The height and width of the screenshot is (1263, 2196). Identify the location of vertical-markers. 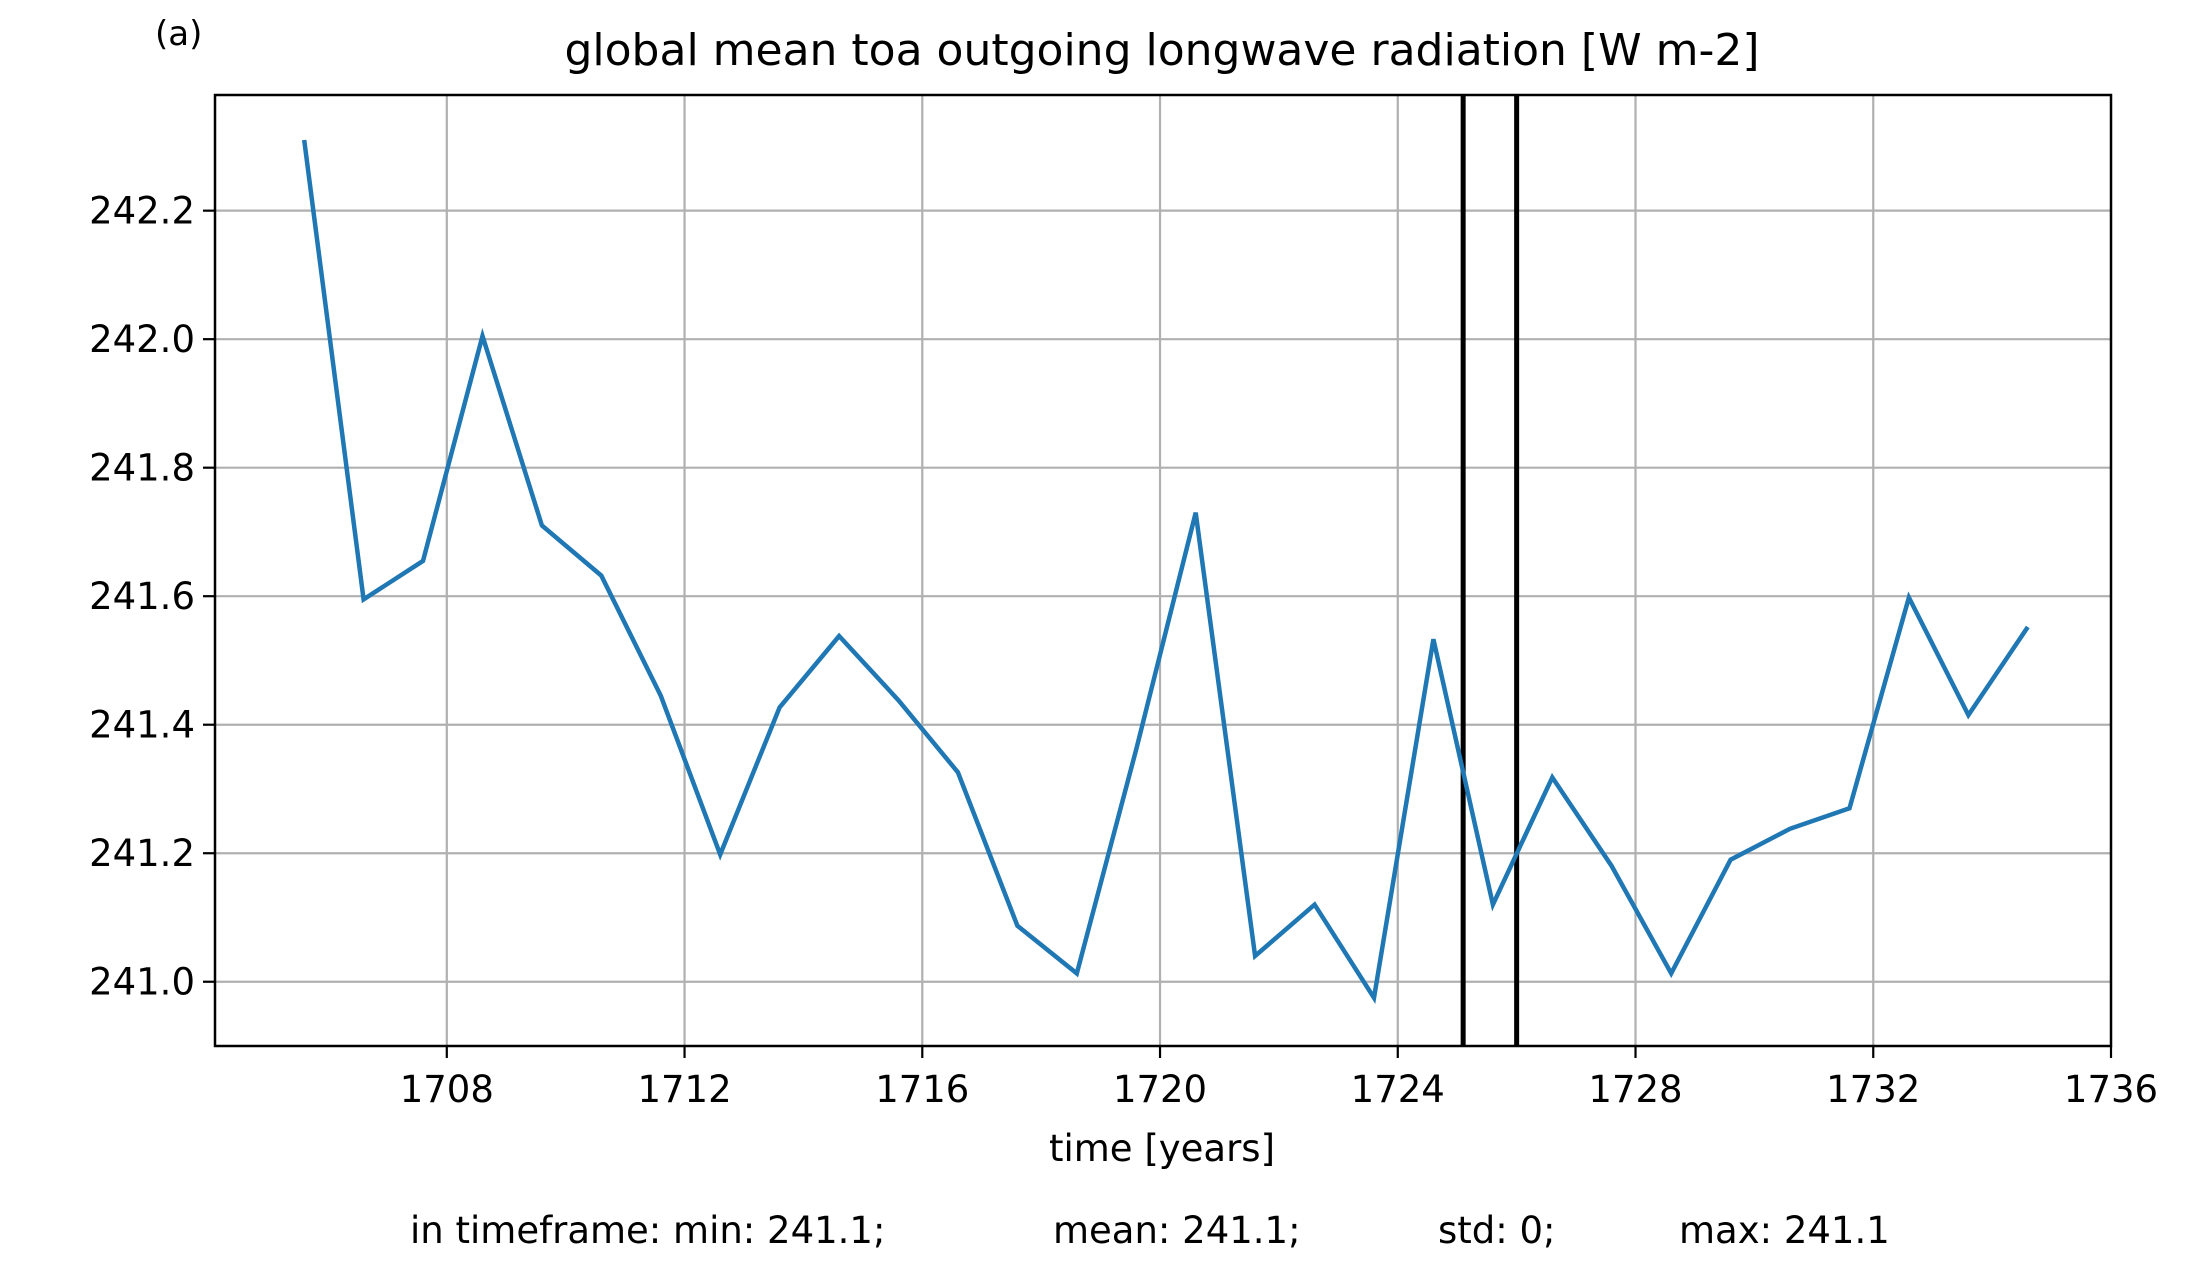
(1490, 570).